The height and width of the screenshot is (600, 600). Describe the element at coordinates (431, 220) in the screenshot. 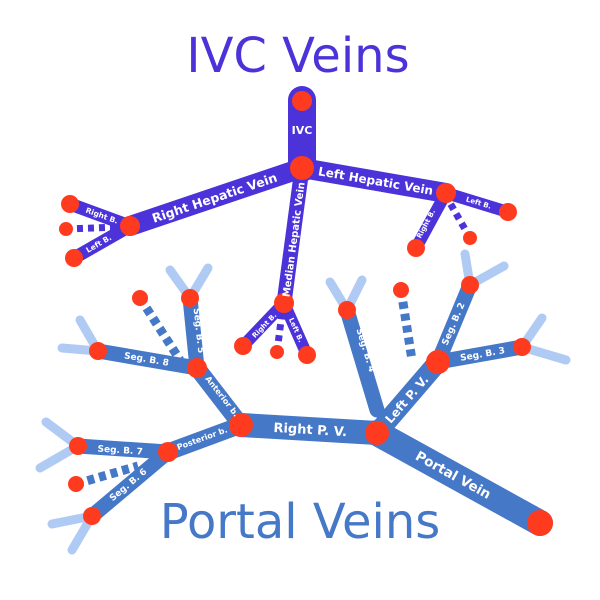

I see `lhv-right-b-vessel` at that location.